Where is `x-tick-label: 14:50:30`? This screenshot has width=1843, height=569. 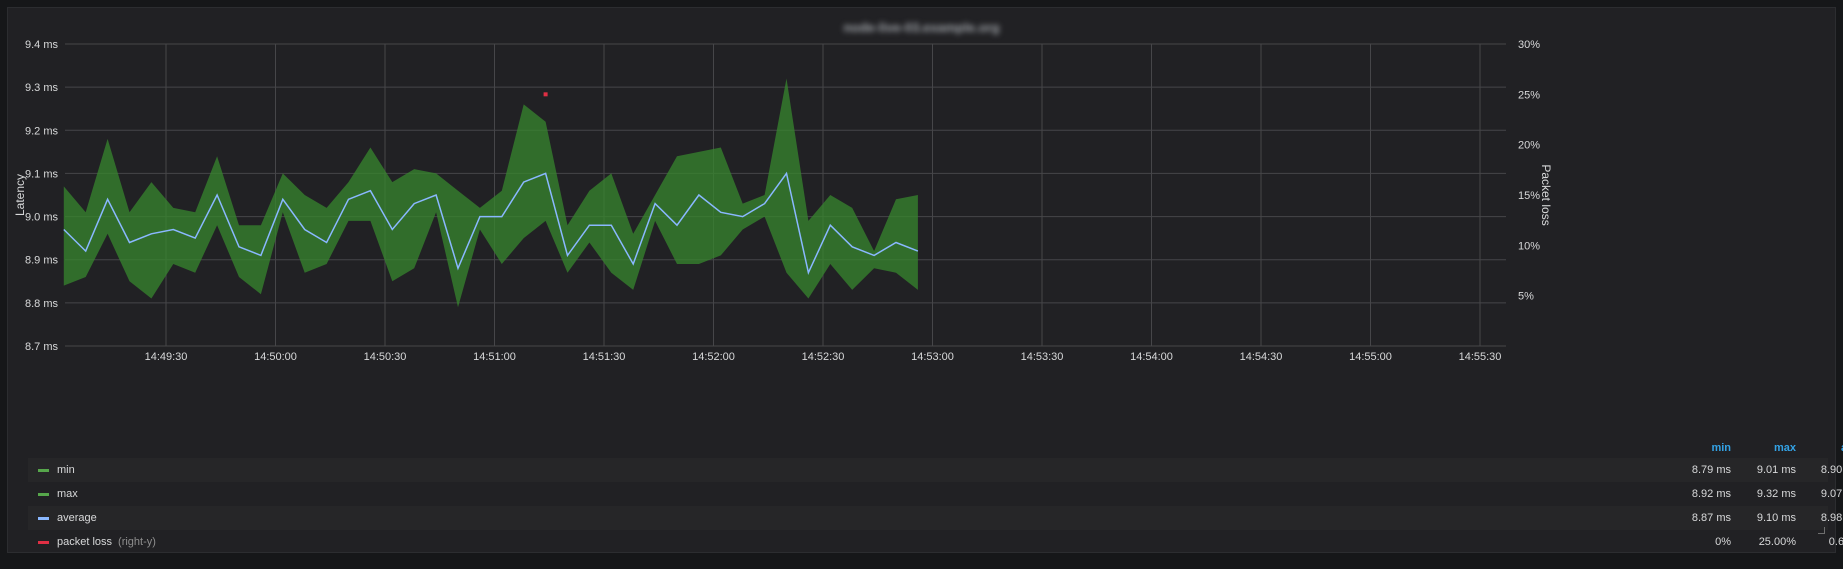
x-tick-label: 14:50:30 is located at coordinates (385, 357).